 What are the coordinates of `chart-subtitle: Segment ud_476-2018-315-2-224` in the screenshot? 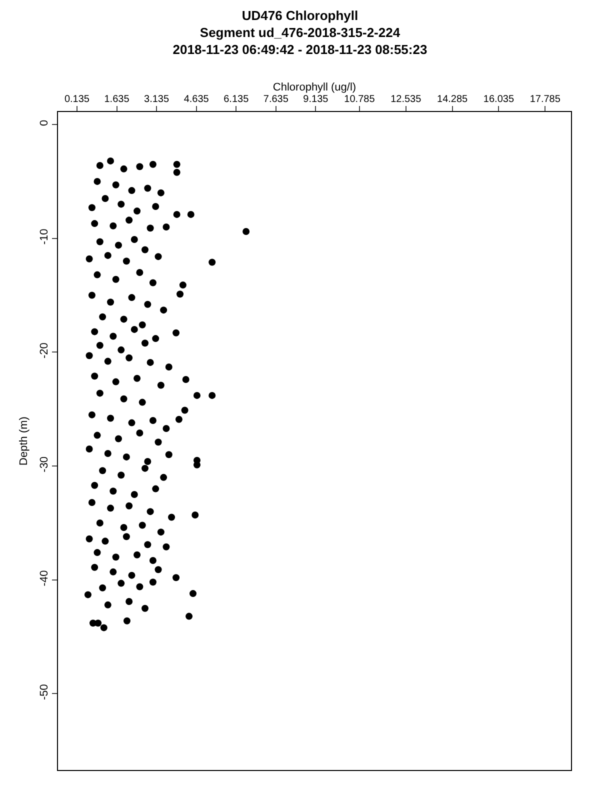 It's located at (300, 32).